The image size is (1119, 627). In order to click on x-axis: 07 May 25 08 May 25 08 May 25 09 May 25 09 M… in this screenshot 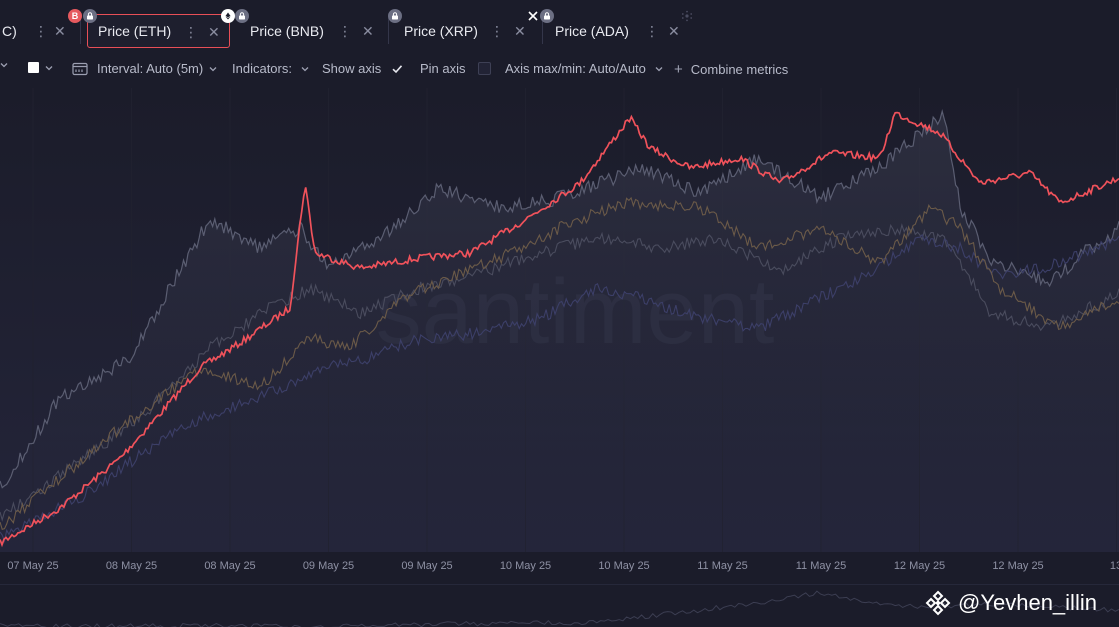, I will do `click(559, 566)`.